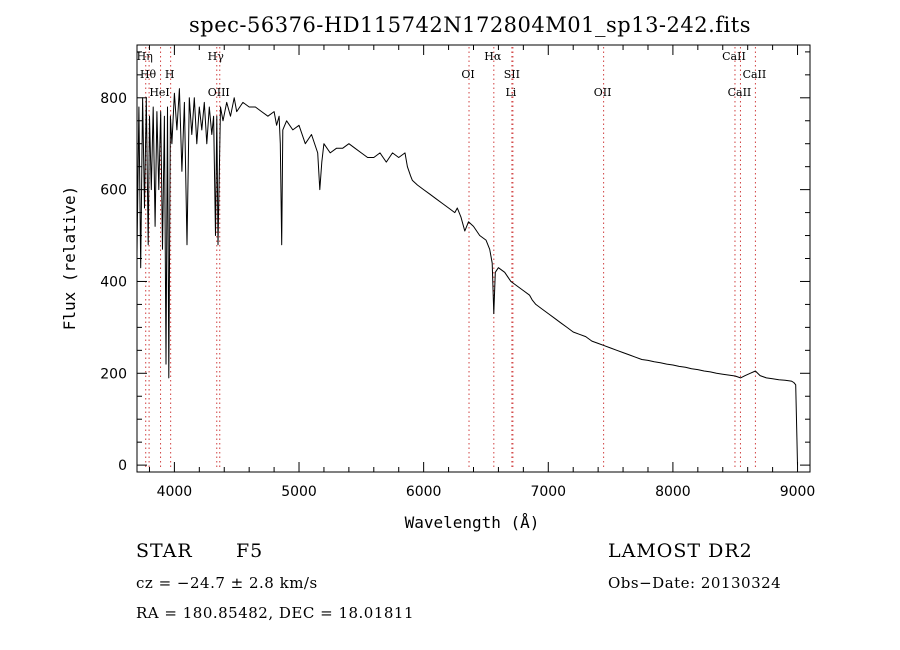  What do you see at coordinates (275, 613) in the screenshot?
I see `coordinates: RA = 180.85482, DEC = 18.01811` at bounding box center [275, 613].